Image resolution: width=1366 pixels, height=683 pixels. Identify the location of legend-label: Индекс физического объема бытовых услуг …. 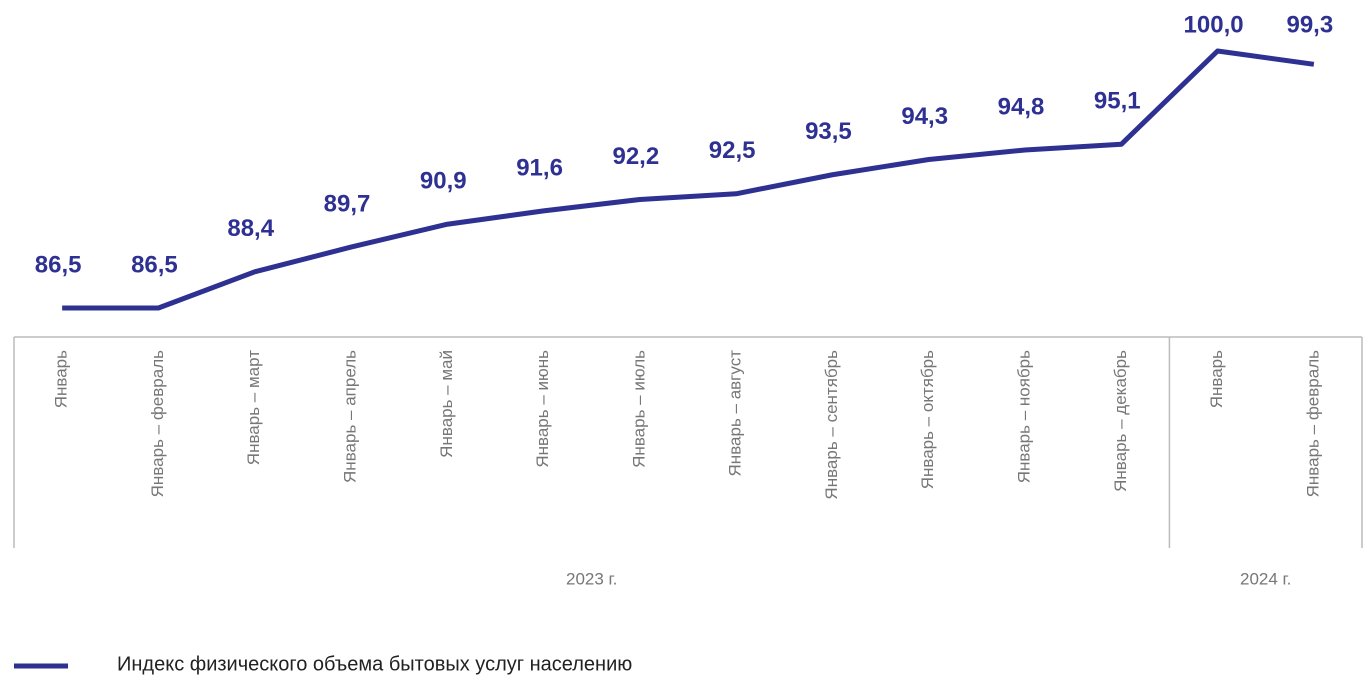
(374, 664).